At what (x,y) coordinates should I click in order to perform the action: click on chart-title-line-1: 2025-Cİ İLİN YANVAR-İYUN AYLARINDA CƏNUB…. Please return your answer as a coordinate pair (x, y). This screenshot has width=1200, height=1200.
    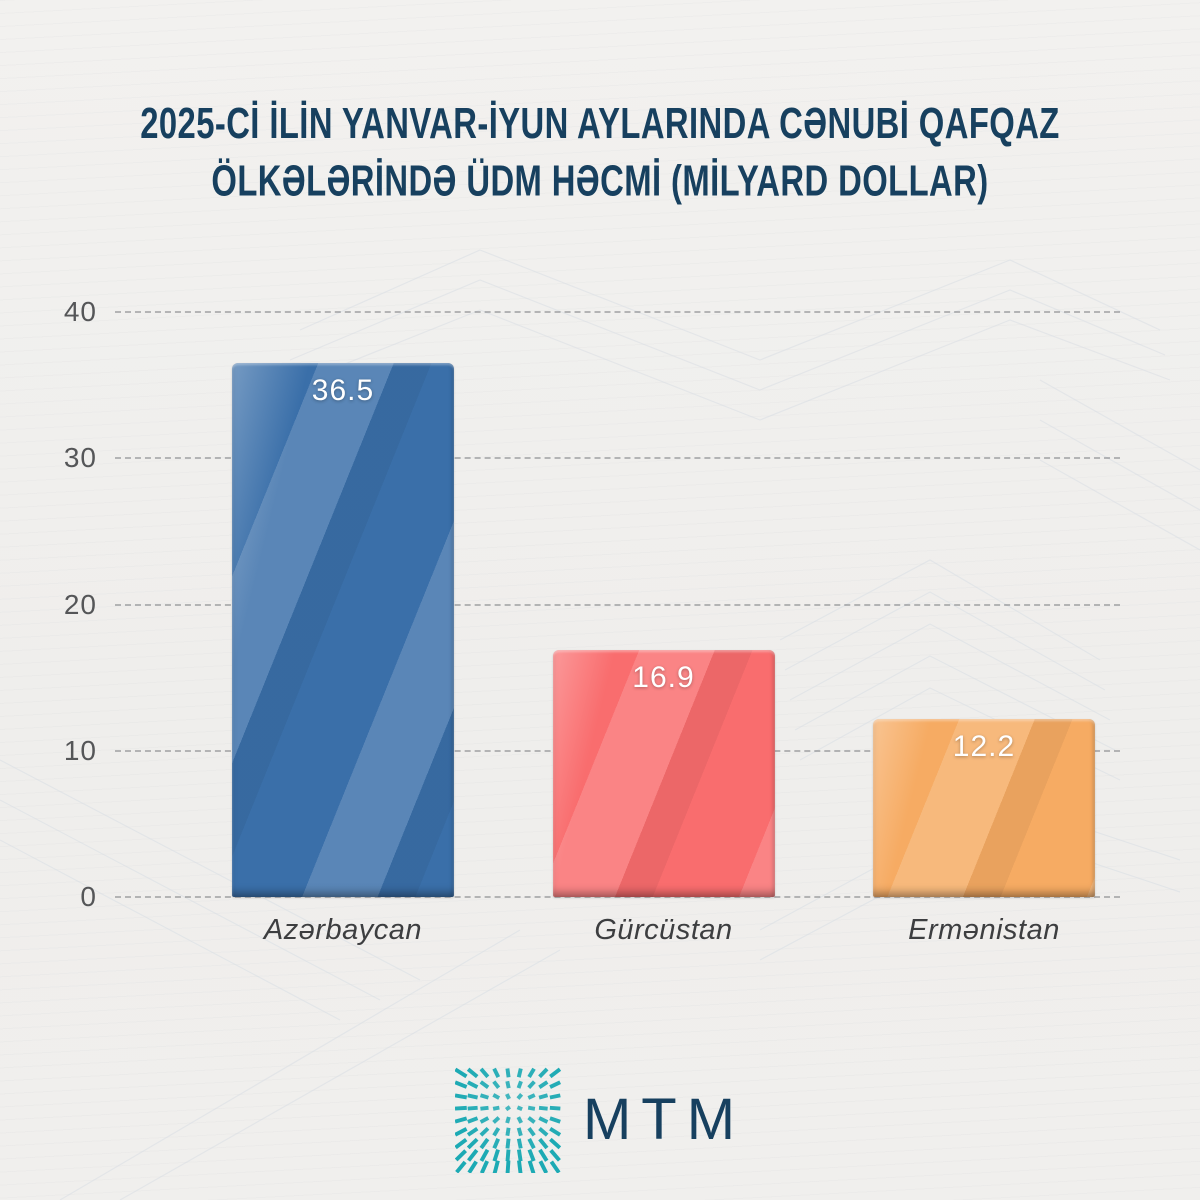
    Looking at the image, I should click on (600, 124).